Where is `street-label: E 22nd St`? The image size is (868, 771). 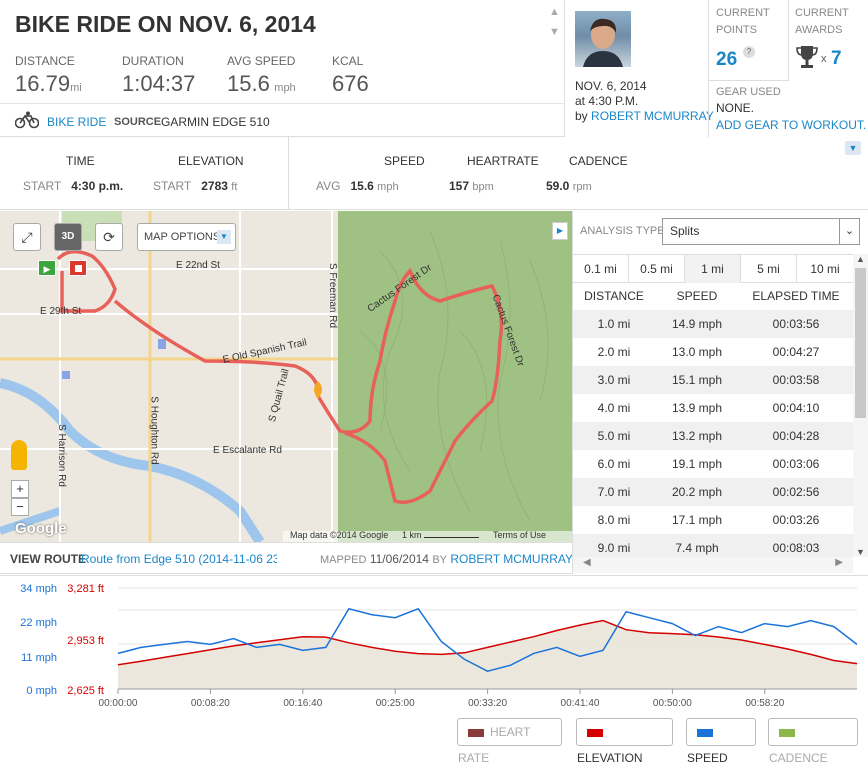
street-label: E 22nd St is located at coordinates (198, 265).